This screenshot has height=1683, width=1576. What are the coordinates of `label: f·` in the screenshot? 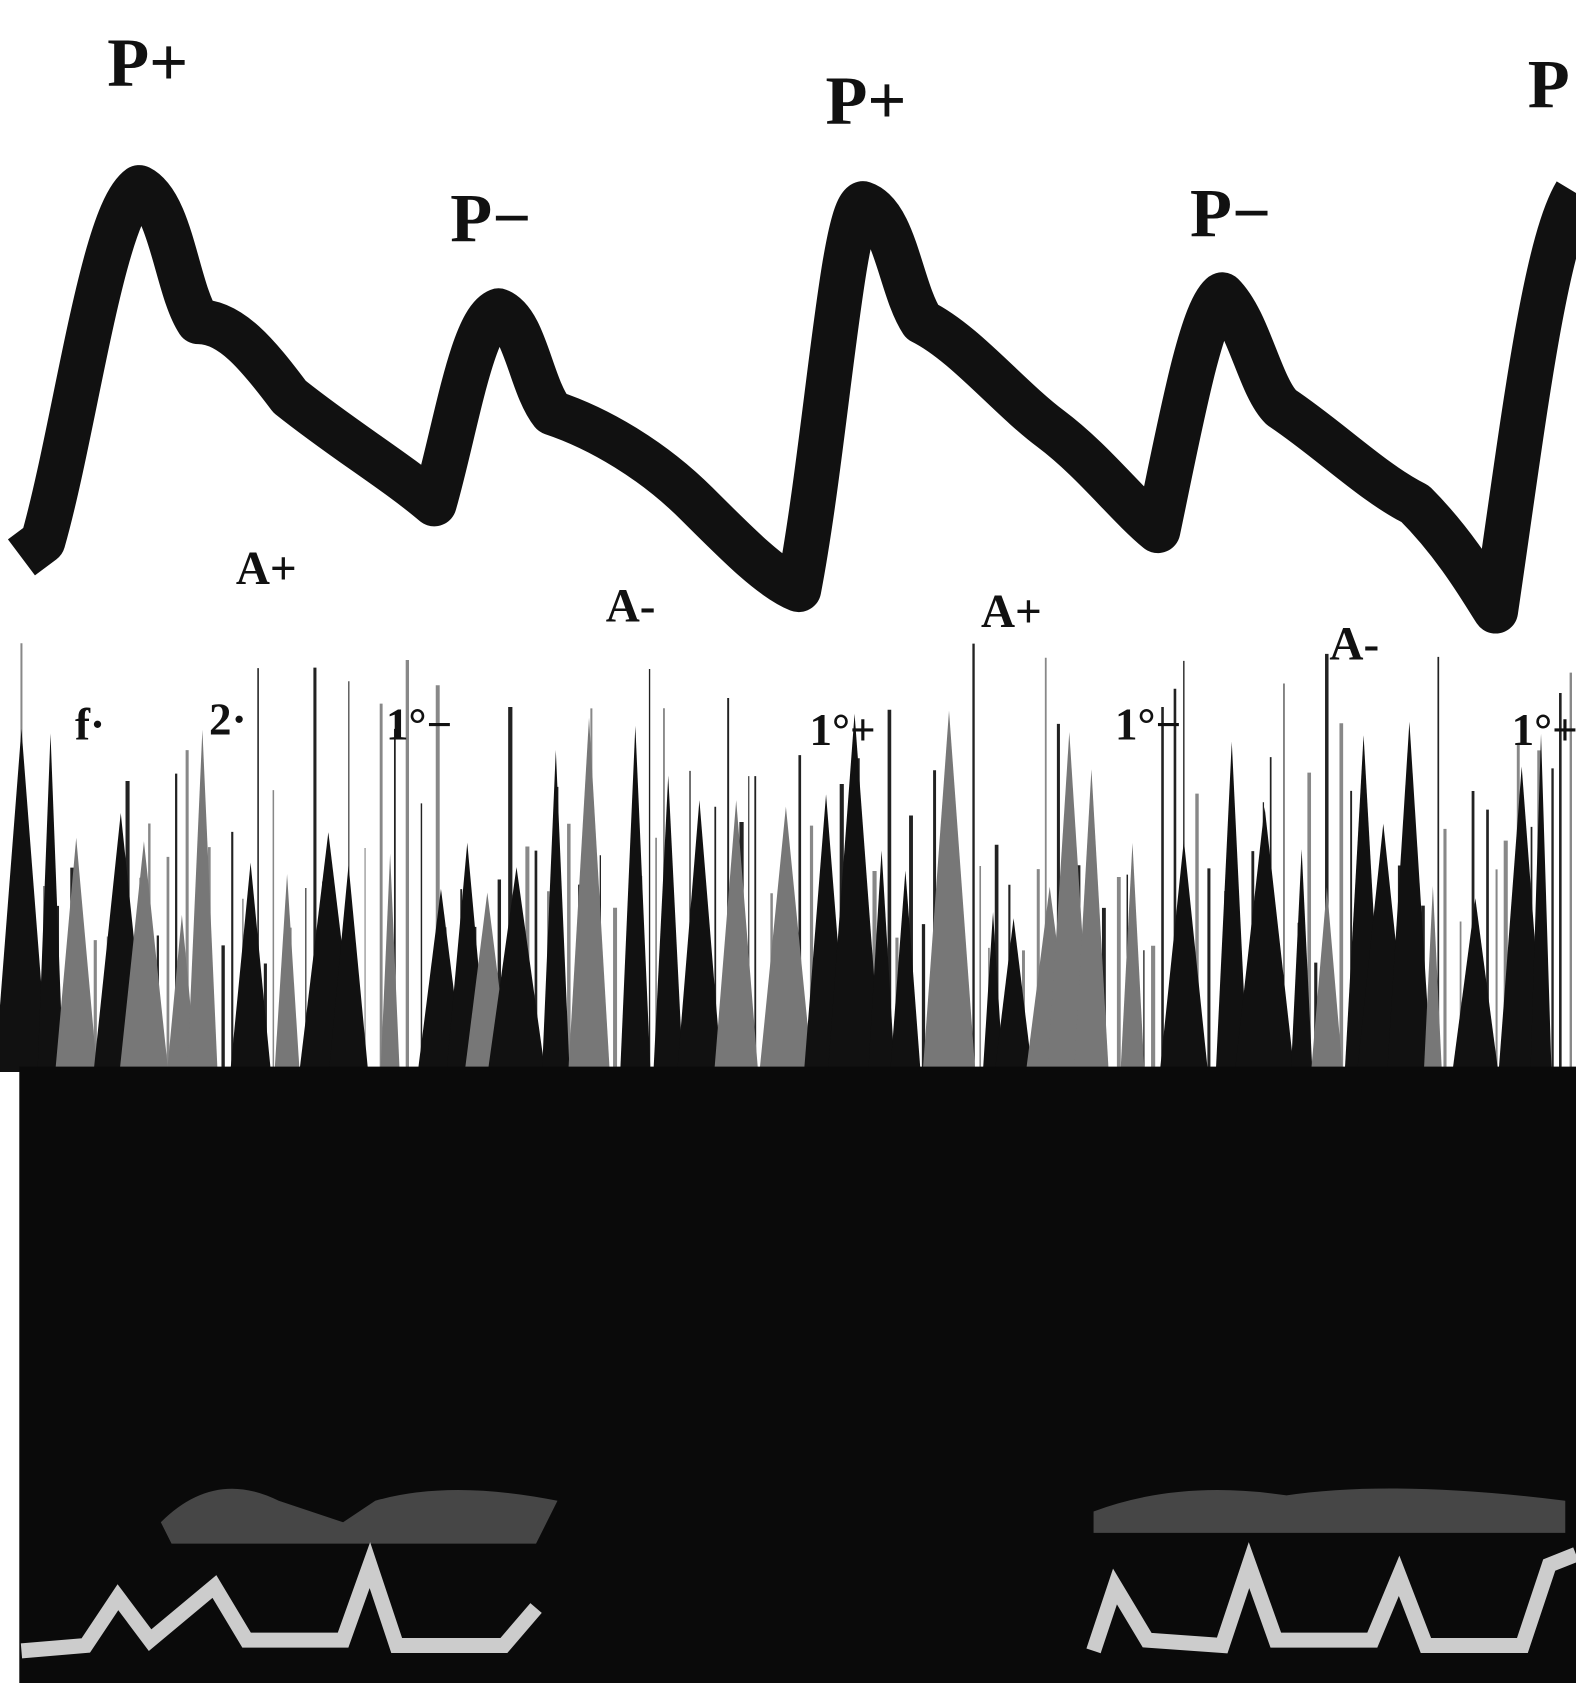 It's located at (90, 725).